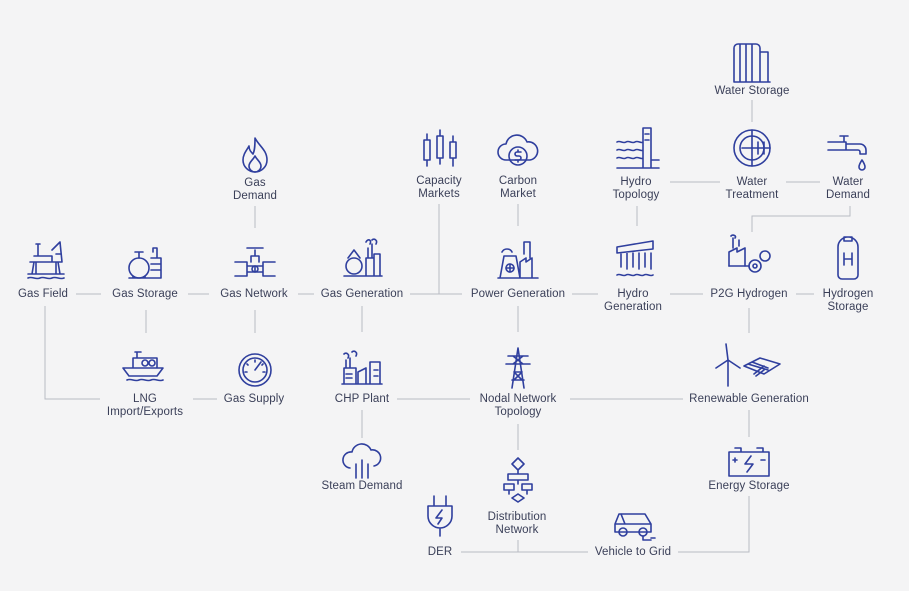 This screenshot has height=591, width=909. Describe the element at coordinates (752, 148) in the screenshot. I see `treatment-wheel-icon` at that location.